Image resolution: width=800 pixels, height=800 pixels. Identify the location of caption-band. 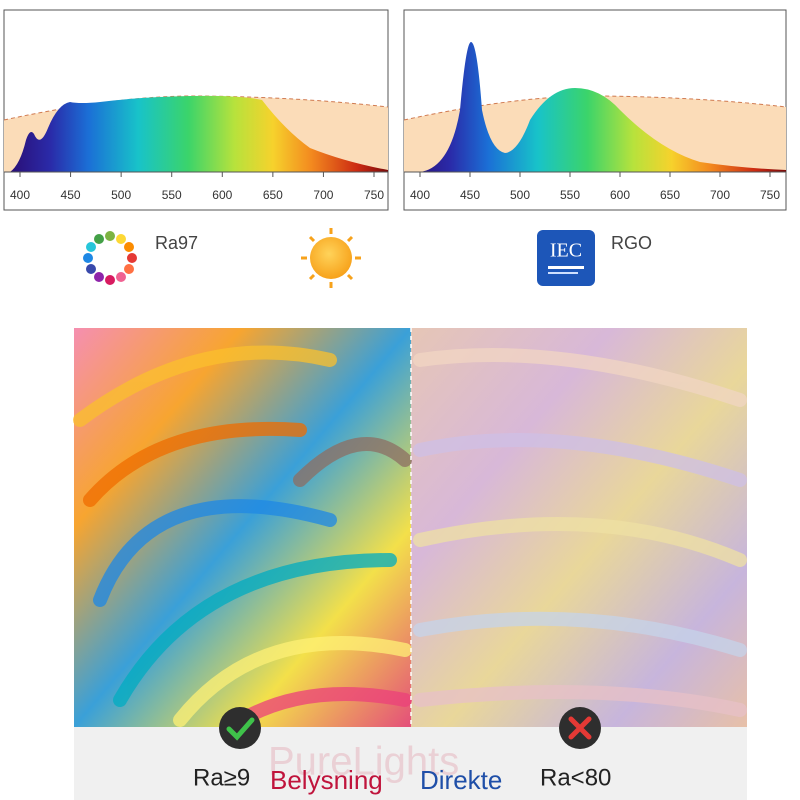
(410, 763).